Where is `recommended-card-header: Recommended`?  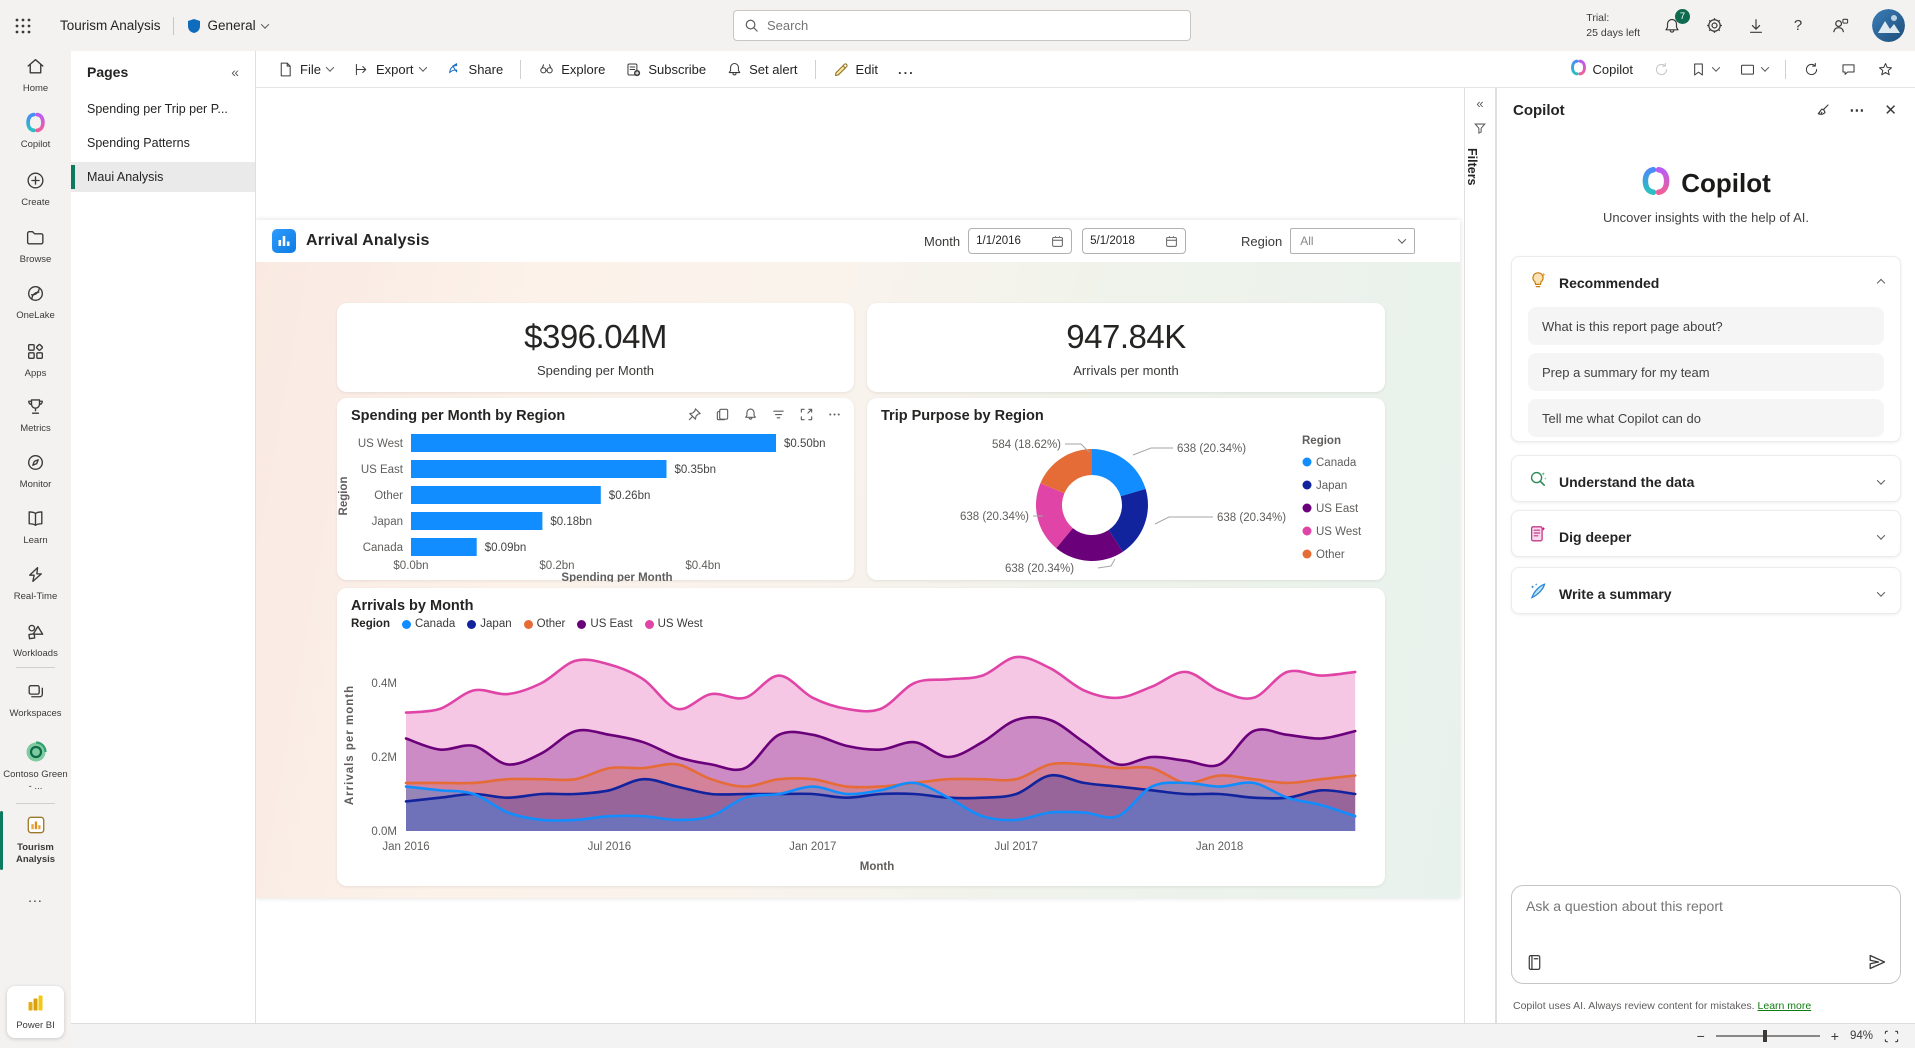
recommended-card-header: Recommended is located at coordinates (1706, 282).